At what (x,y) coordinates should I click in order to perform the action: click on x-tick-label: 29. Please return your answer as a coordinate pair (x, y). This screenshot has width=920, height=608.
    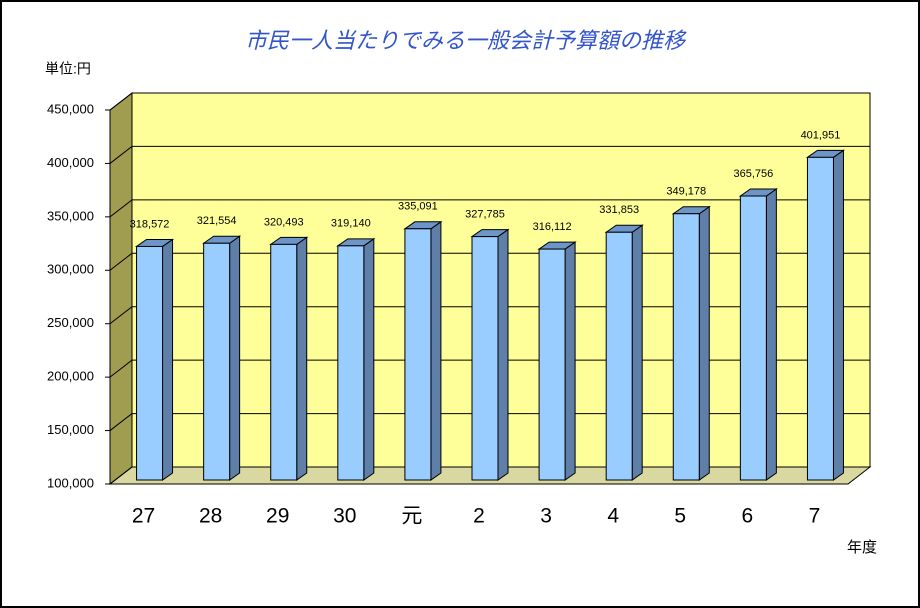
    Looking at the image, I should click on (277, 516).